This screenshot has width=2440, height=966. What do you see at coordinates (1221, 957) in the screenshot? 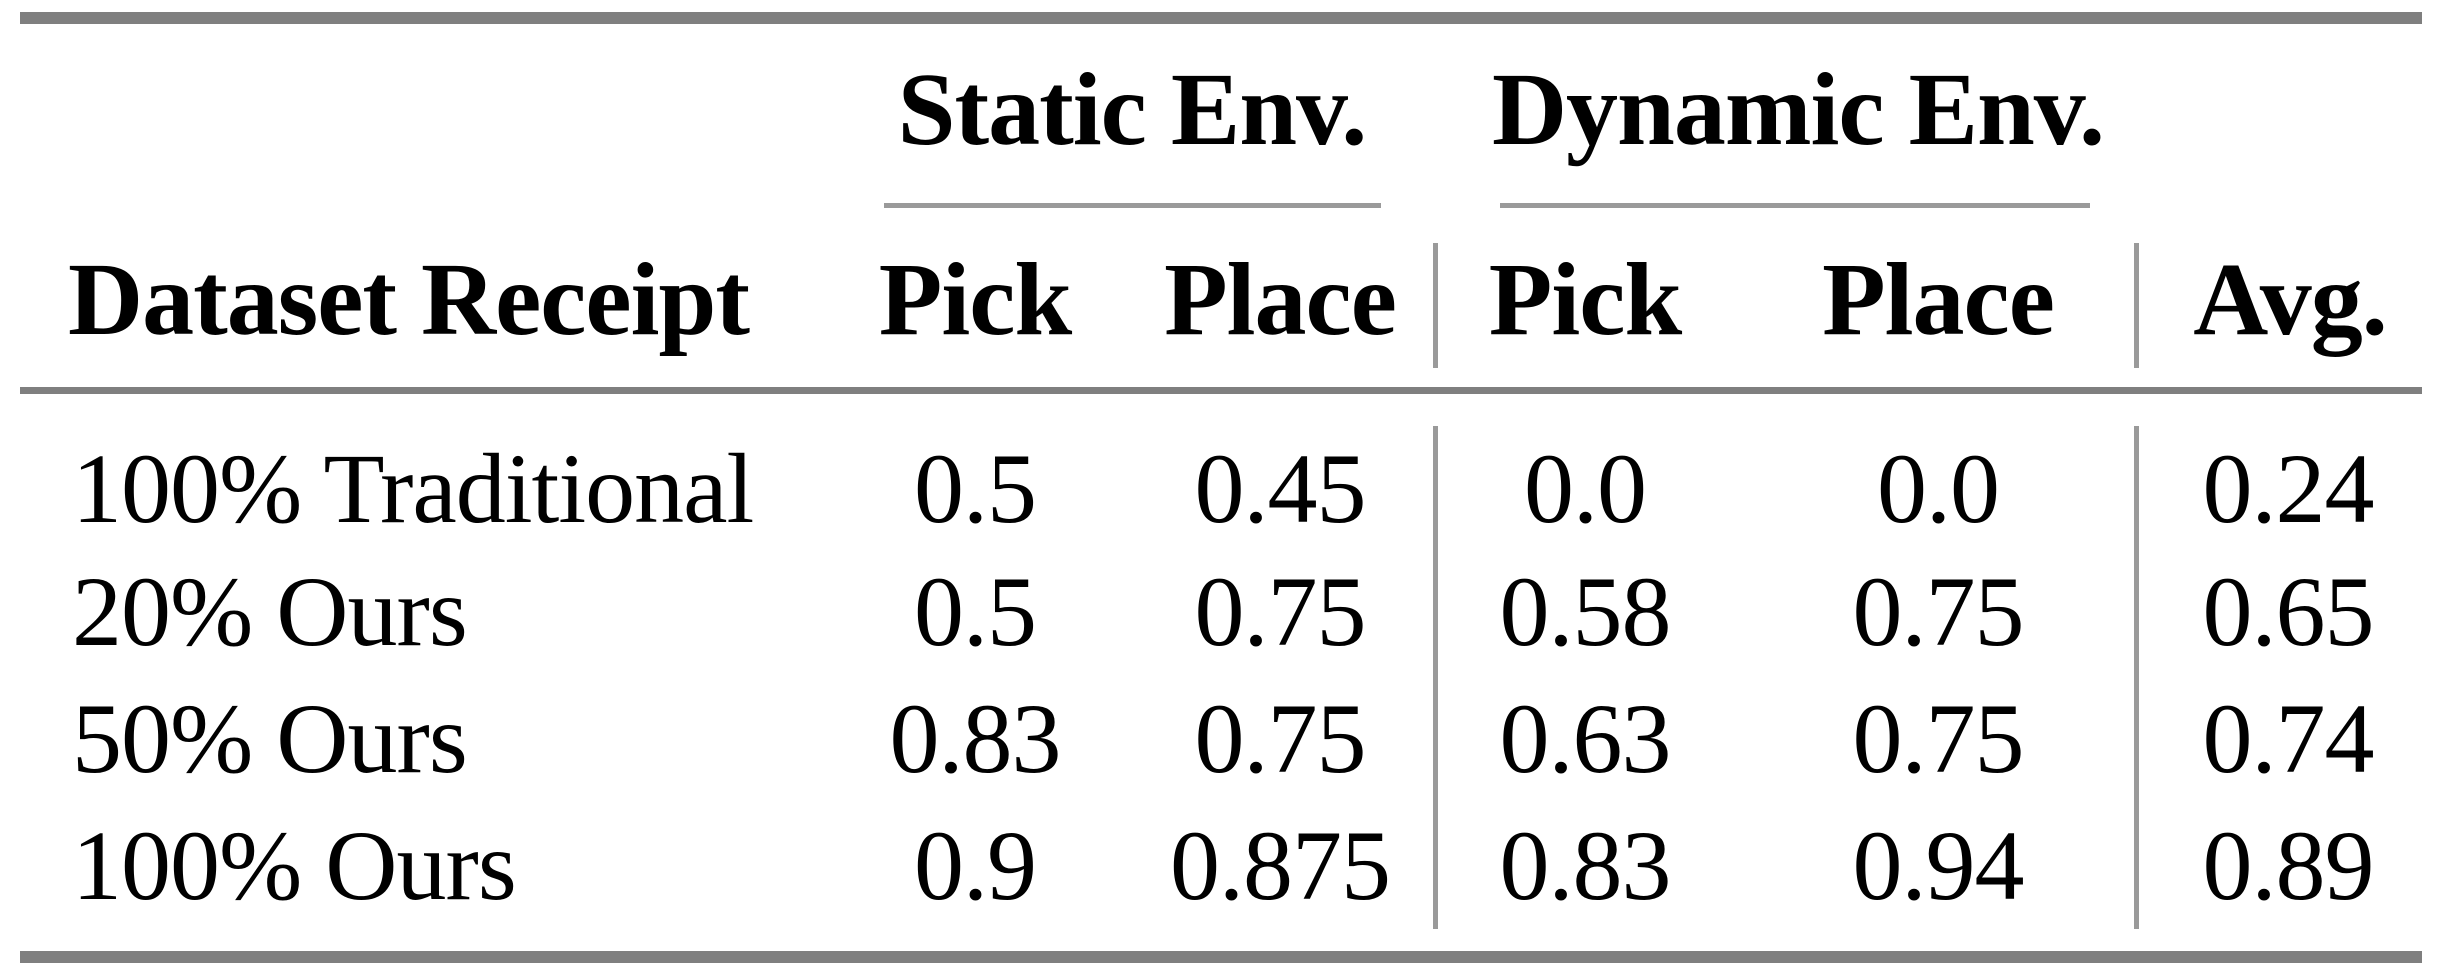
I see `bottom-rule` at bounding box center [1221, 957].